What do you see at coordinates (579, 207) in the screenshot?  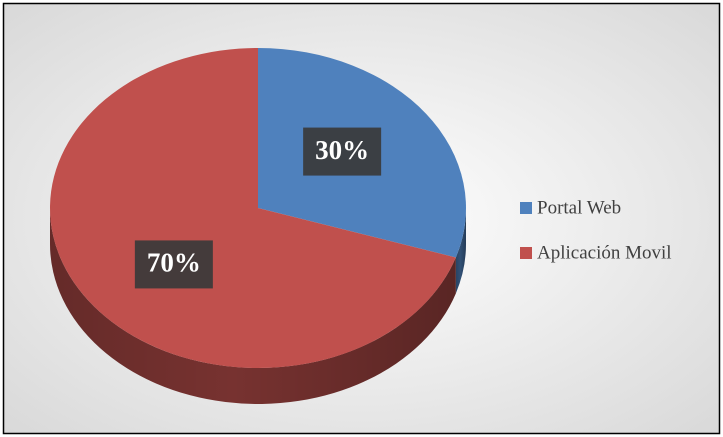 I see `legend-label: Portal Web` at bounding box center [579, 207].